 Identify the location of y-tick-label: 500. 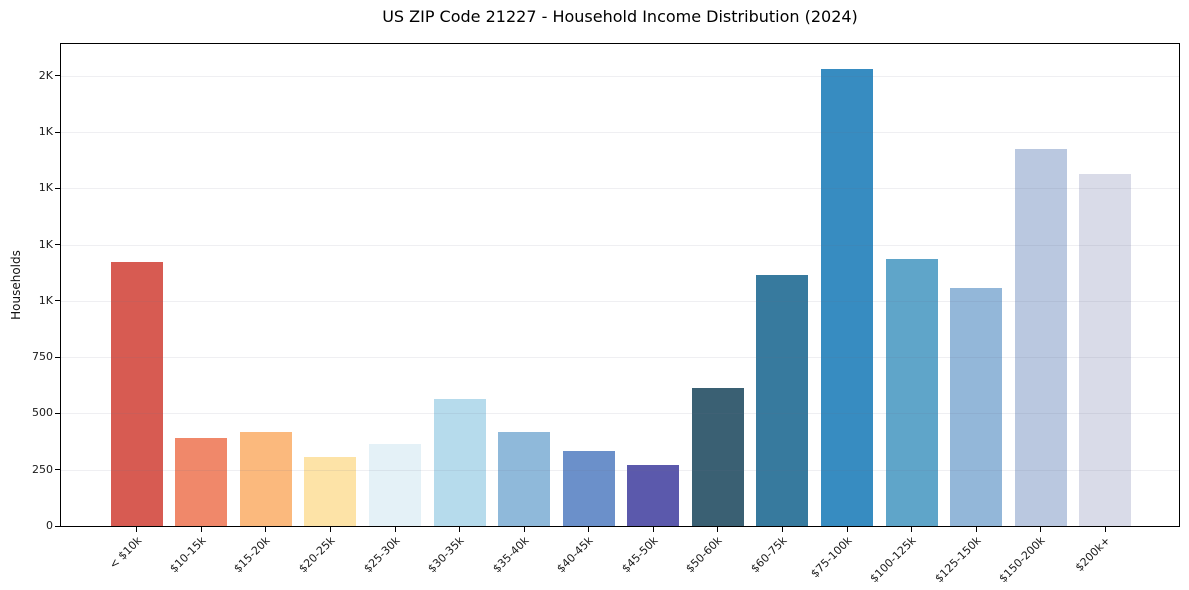
(42, 413).